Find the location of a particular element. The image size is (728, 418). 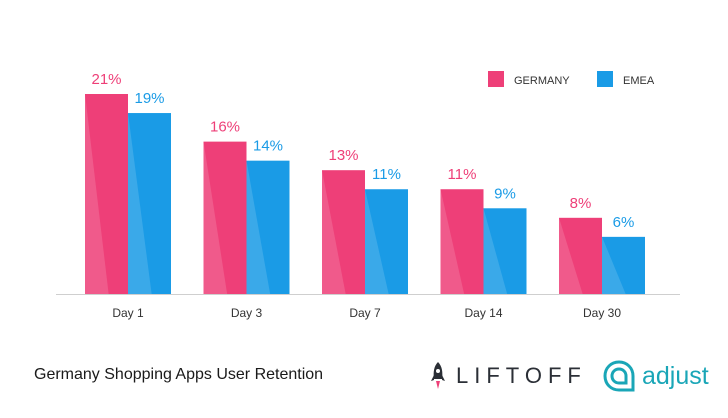

adjust-mark-icon is located at coordinates (619, 376).